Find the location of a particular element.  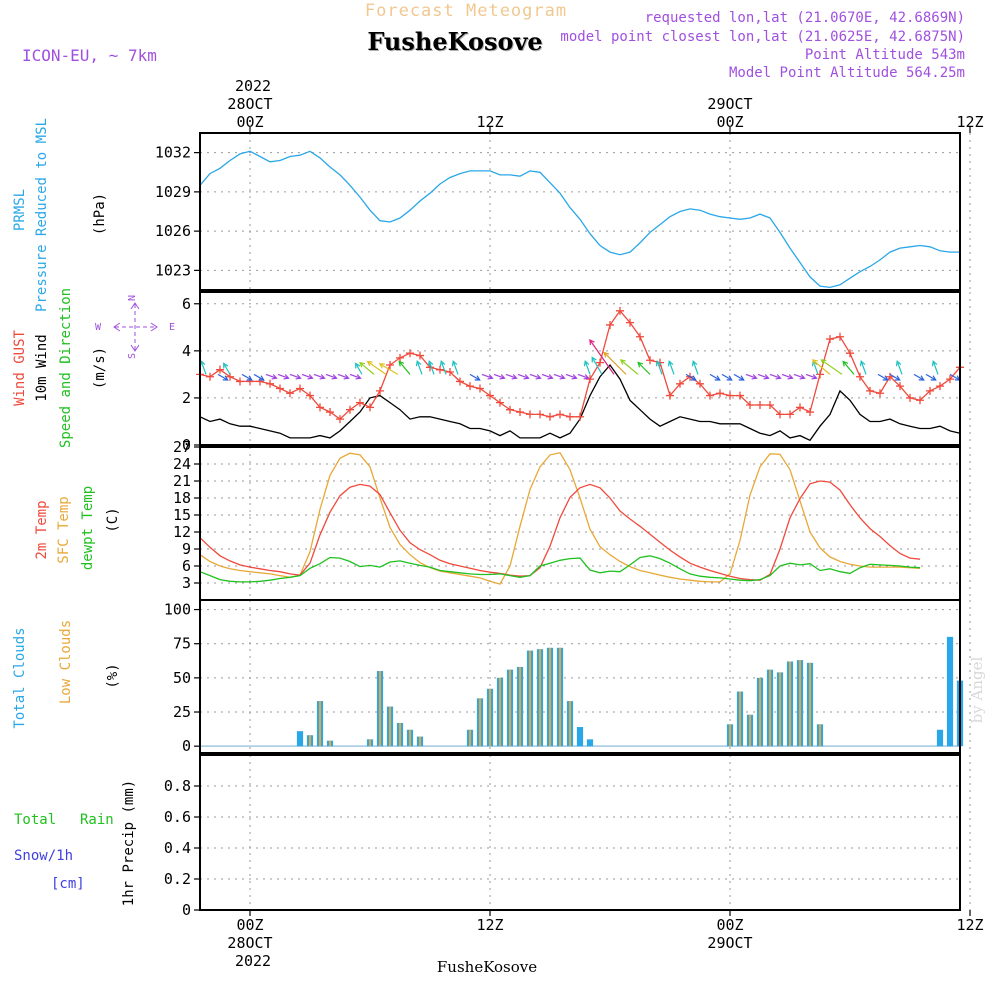

temp-2m-line is located at coordinates (560, 530).